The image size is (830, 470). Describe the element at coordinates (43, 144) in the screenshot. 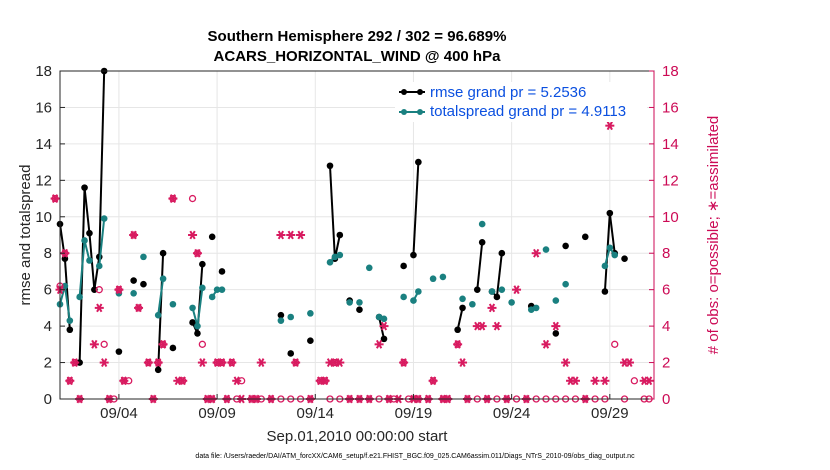

I see `y-tick-label-left: 14` at that location.